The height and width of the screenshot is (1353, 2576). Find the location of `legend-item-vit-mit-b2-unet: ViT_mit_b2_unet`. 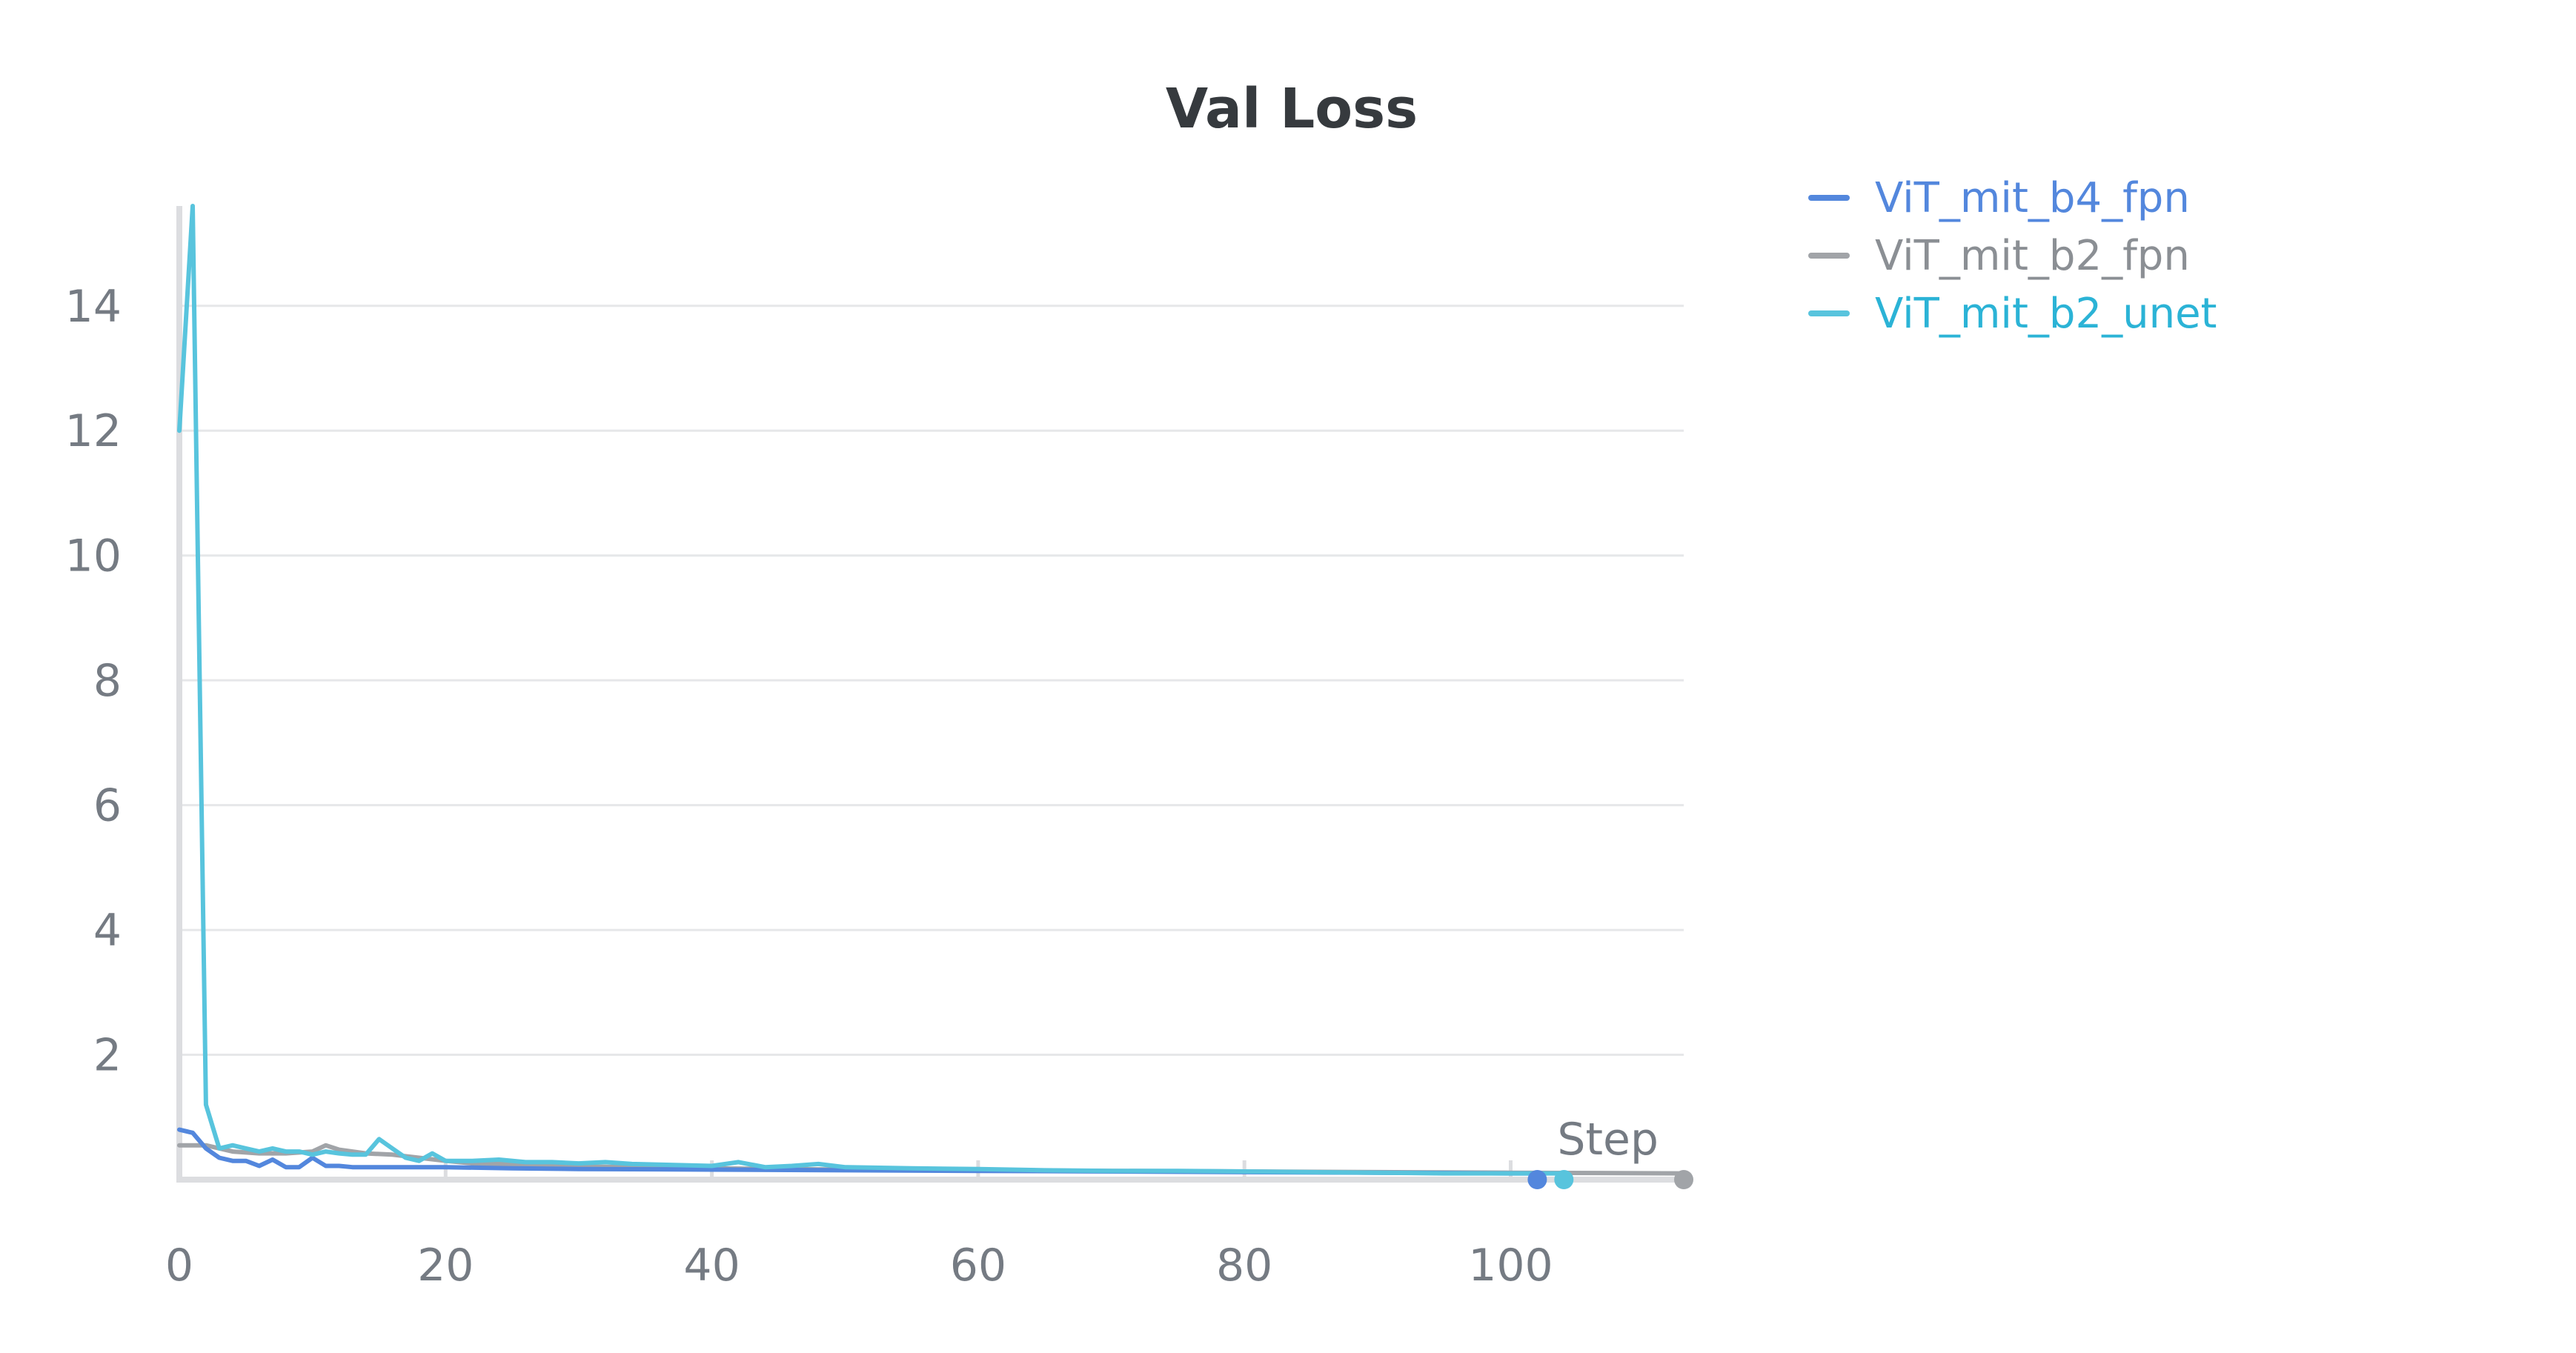

legend-item-vit-mit-b2-unet: ViT_mit_b2_unet is located at coordinates (2012, 313).